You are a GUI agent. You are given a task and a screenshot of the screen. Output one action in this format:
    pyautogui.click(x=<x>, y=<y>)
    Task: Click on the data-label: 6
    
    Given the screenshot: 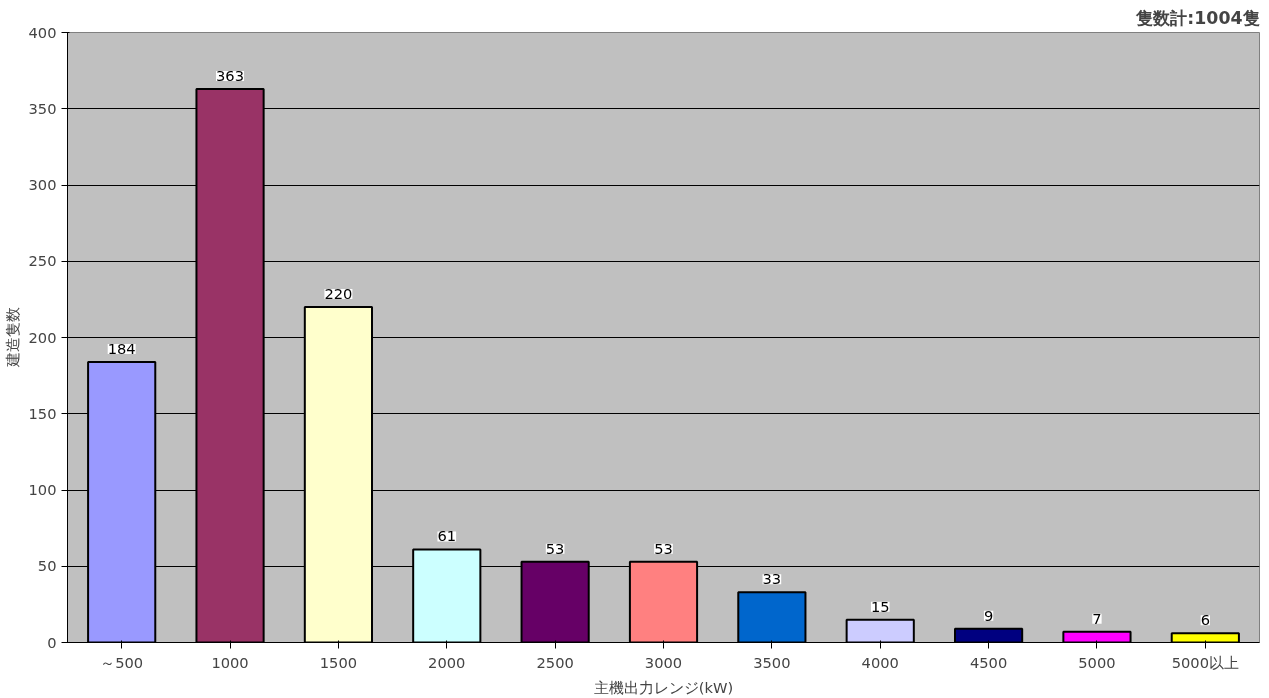 What is the action you would take?
    pyautogui.click(x=1205, y=620)
    